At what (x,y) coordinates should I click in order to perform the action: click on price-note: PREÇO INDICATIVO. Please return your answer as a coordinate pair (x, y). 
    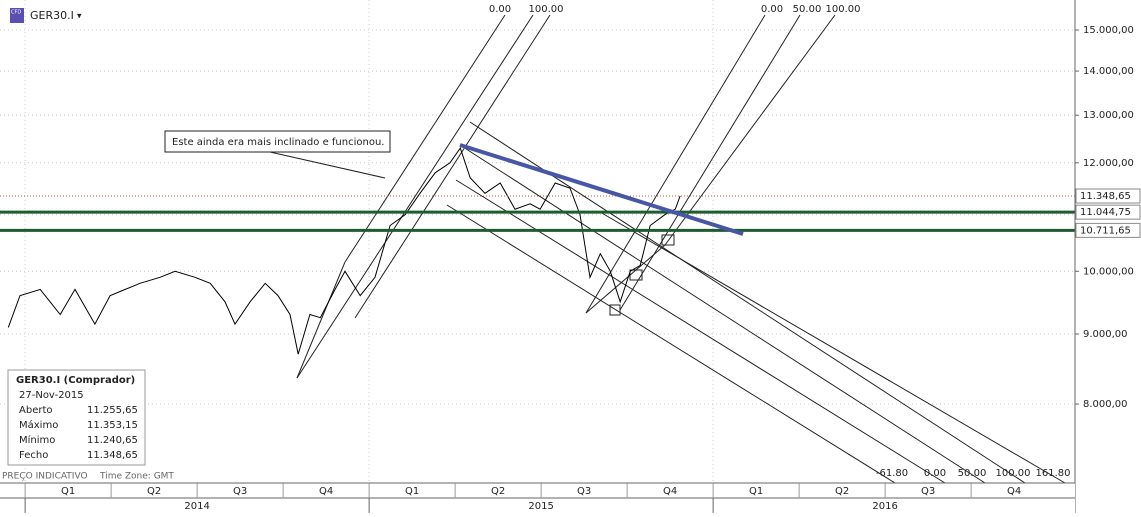
    Looking at the image, I should click on (45, 477).